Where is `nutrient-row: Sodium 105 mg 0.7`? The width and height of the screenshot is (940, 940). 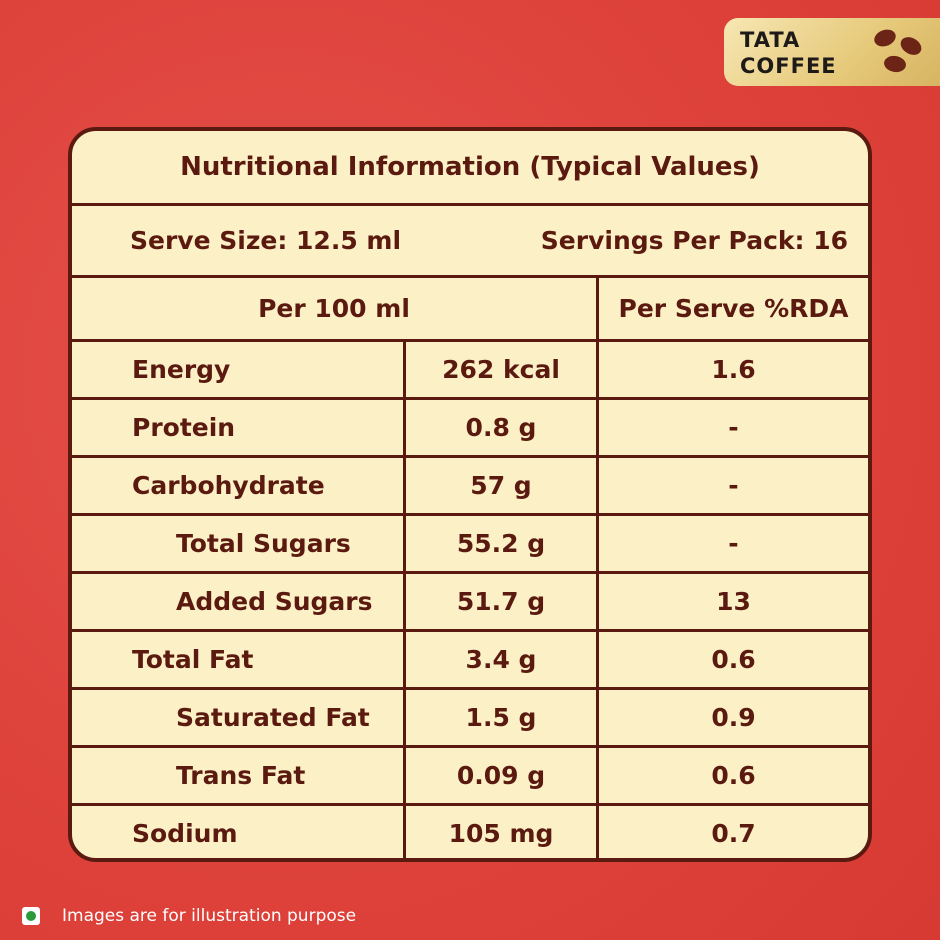
nutrient-row: Sodium 105 mg 0.7 is located at coordinates (470, 830).